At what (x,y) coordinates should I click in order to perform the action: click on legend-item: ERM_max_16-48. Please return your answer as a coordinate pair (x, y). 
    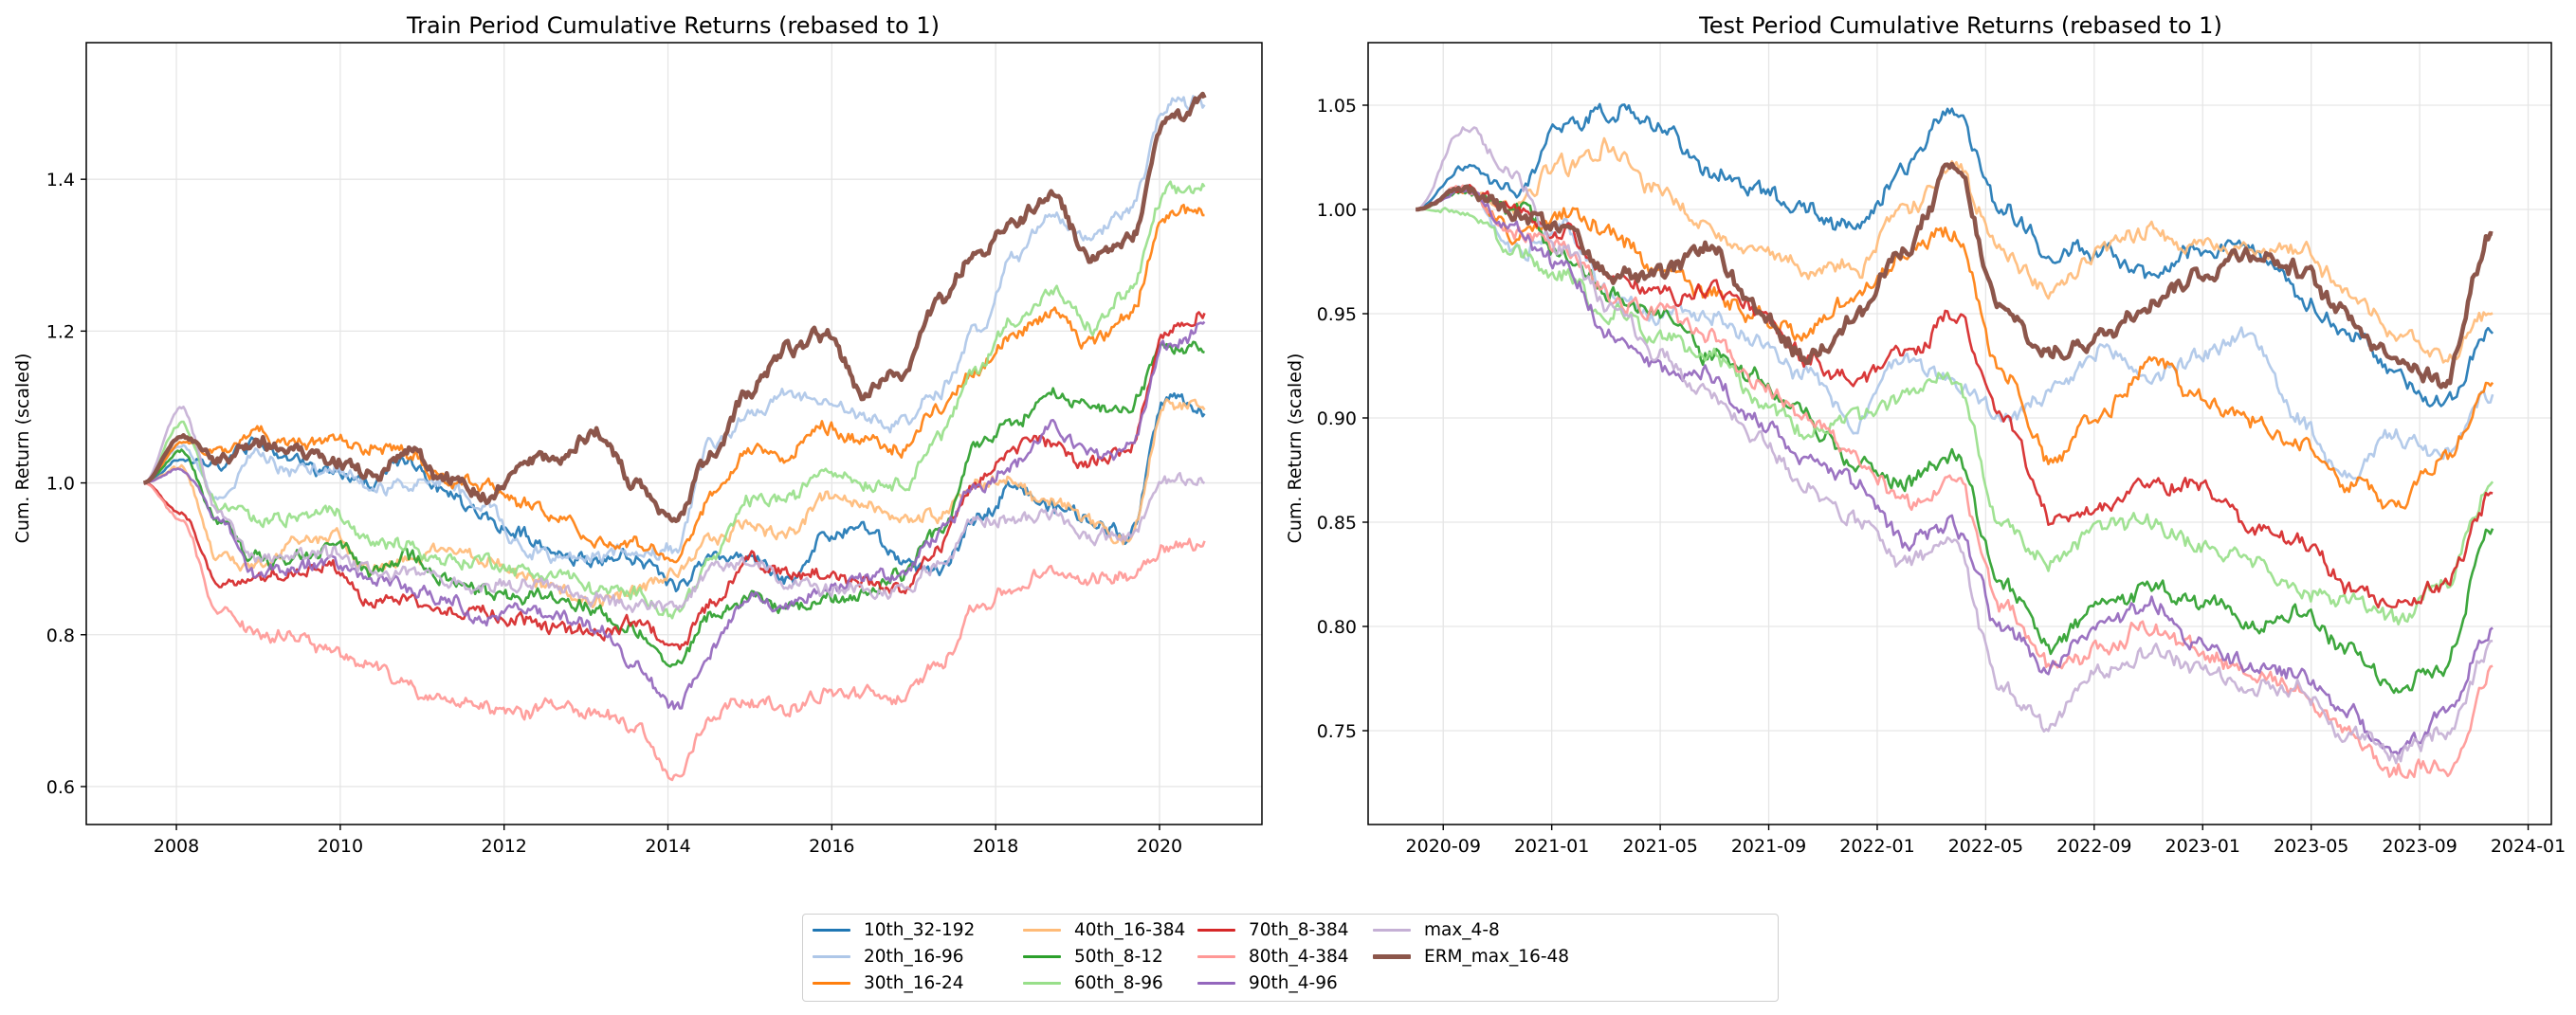
    Looking at the image, I should click on (1471, 956).